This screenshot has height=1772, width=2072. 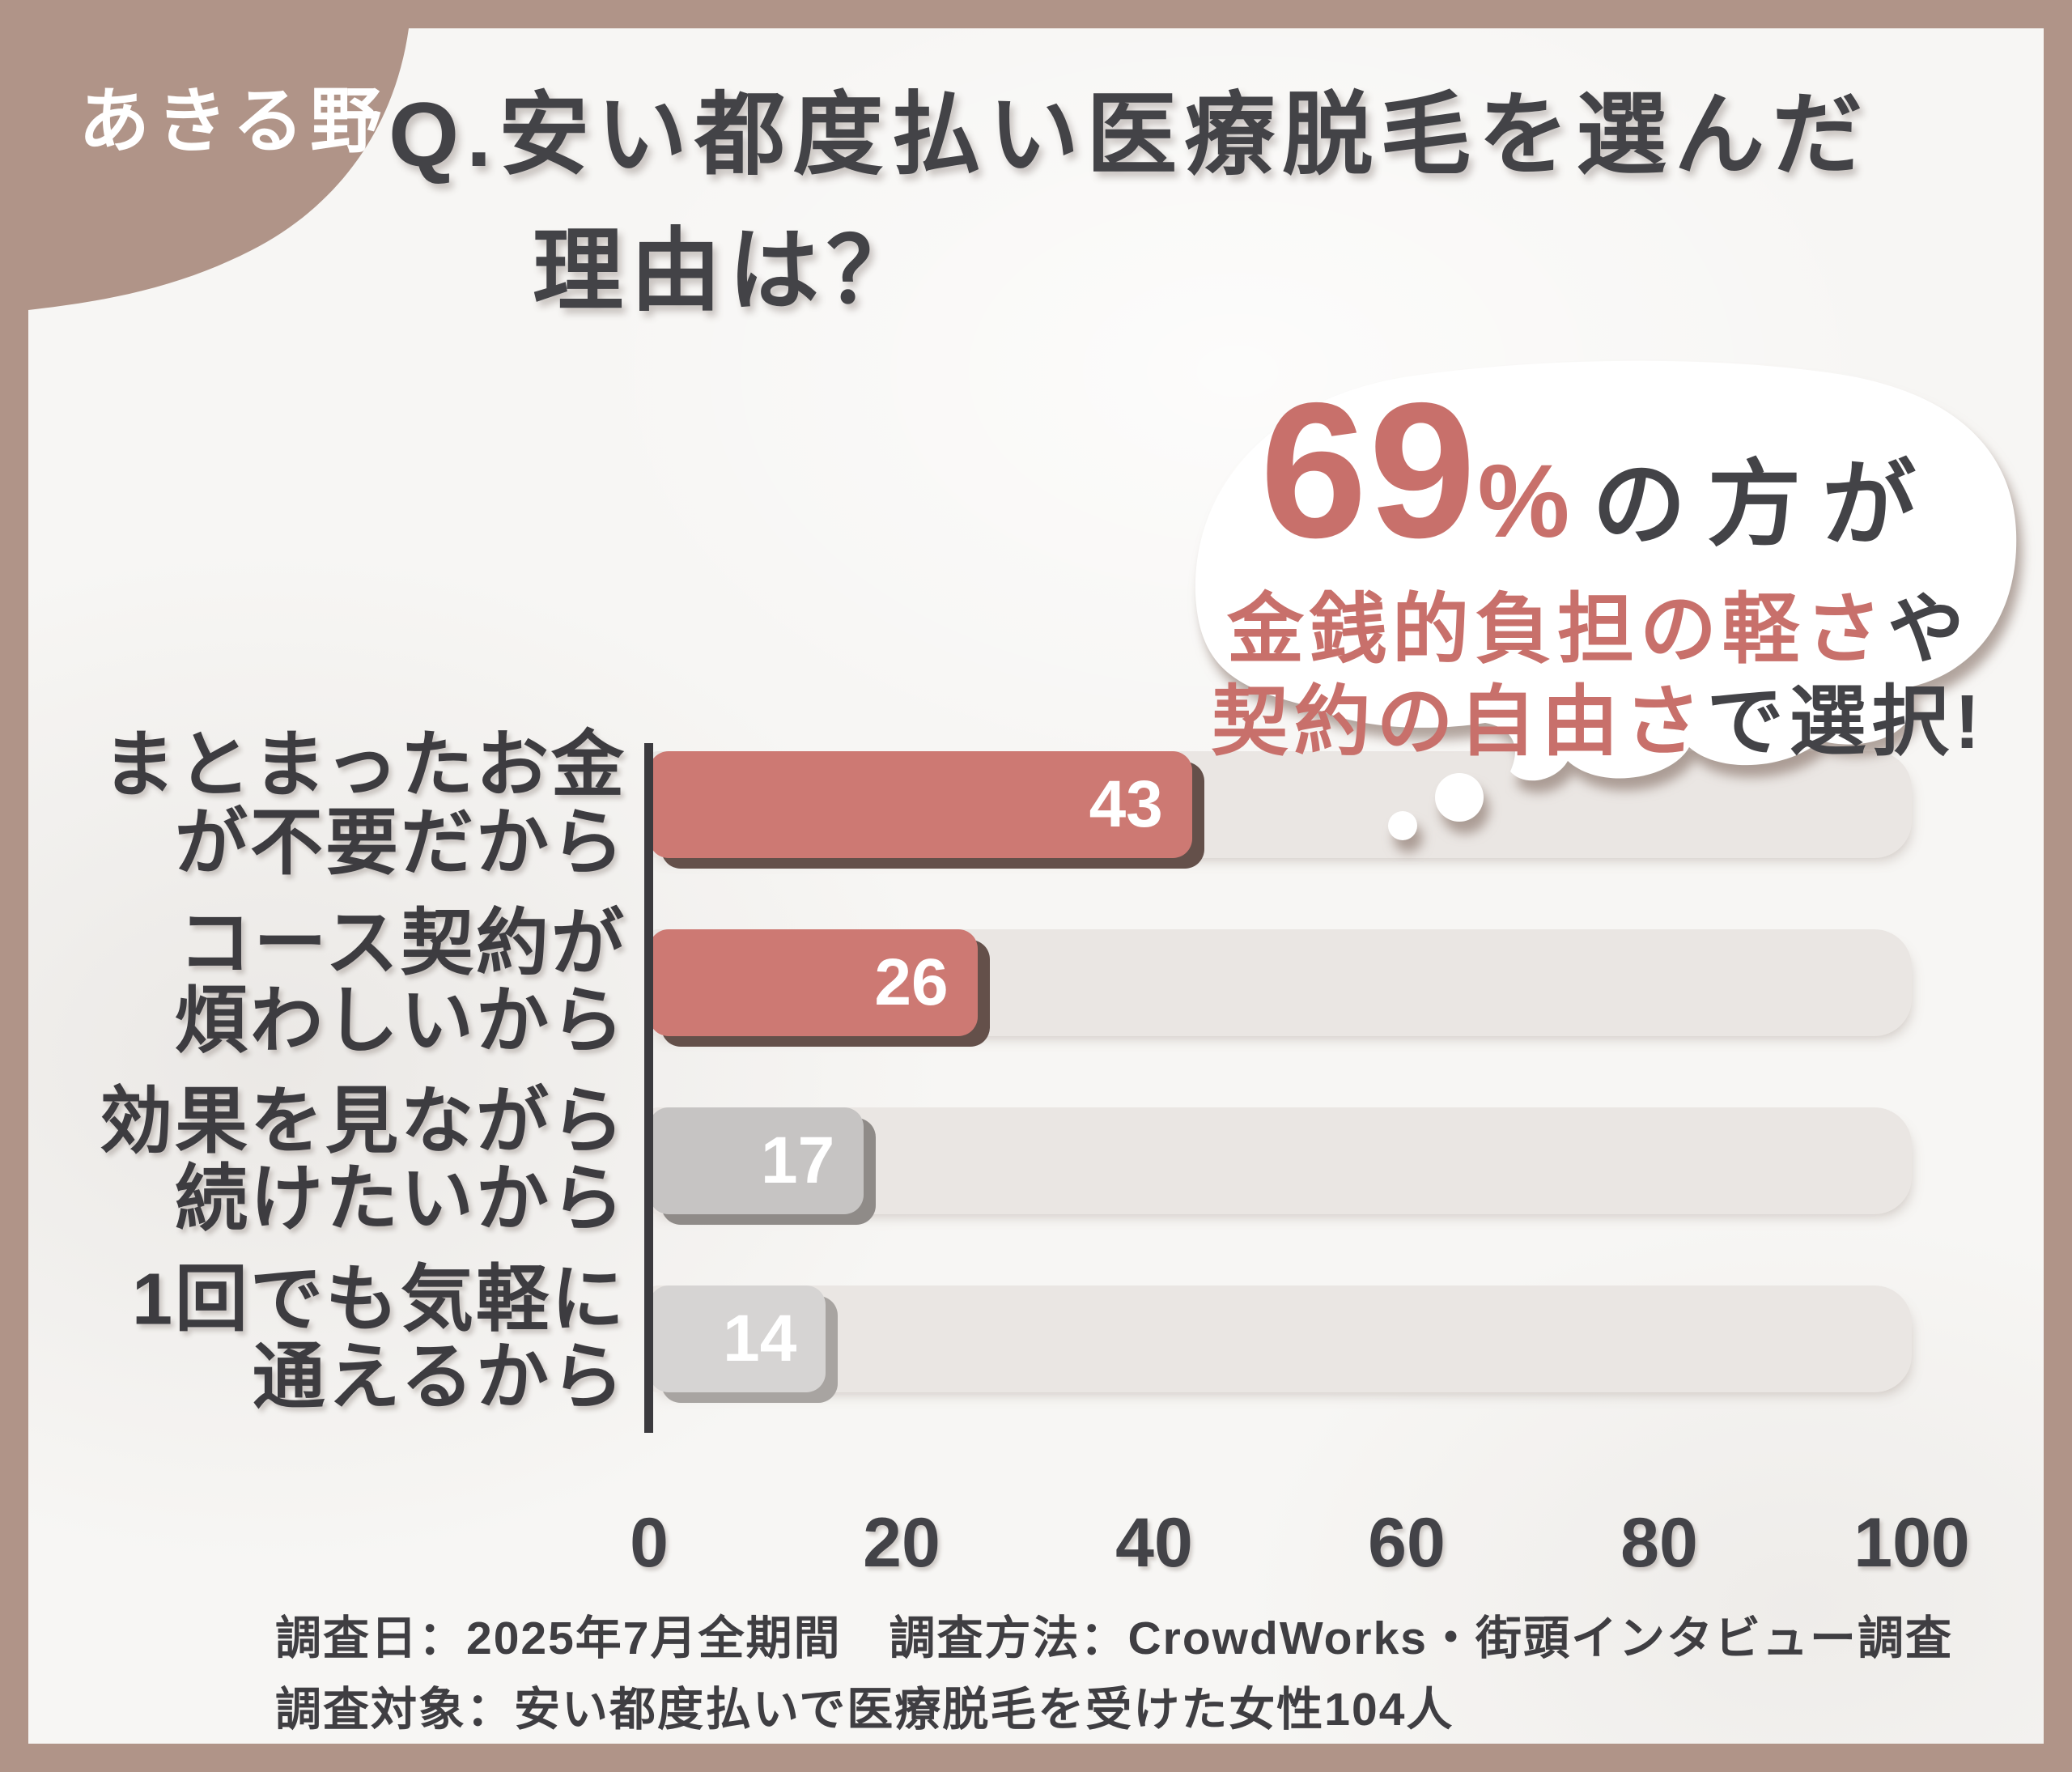 I want to click on reason2-suffix: で選択!, so click(x=1846, y=722).